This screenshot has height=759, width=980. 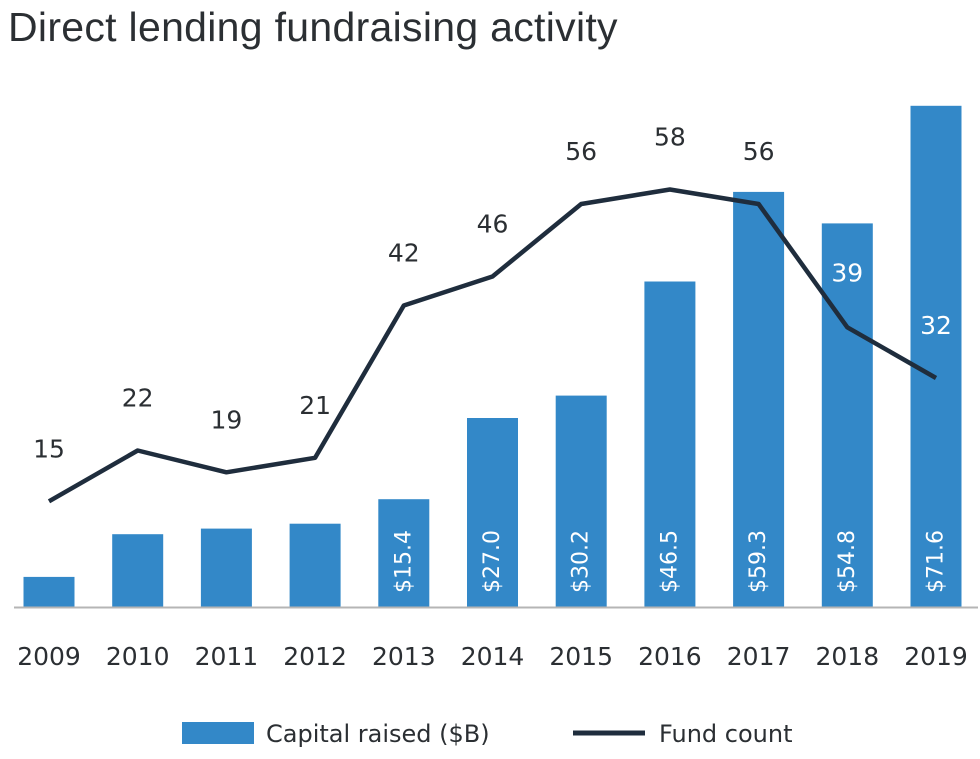 What do you see at coordinates (138, 570) in the screenshot?
I see `bar-2010` at bounding box center [138, 570].